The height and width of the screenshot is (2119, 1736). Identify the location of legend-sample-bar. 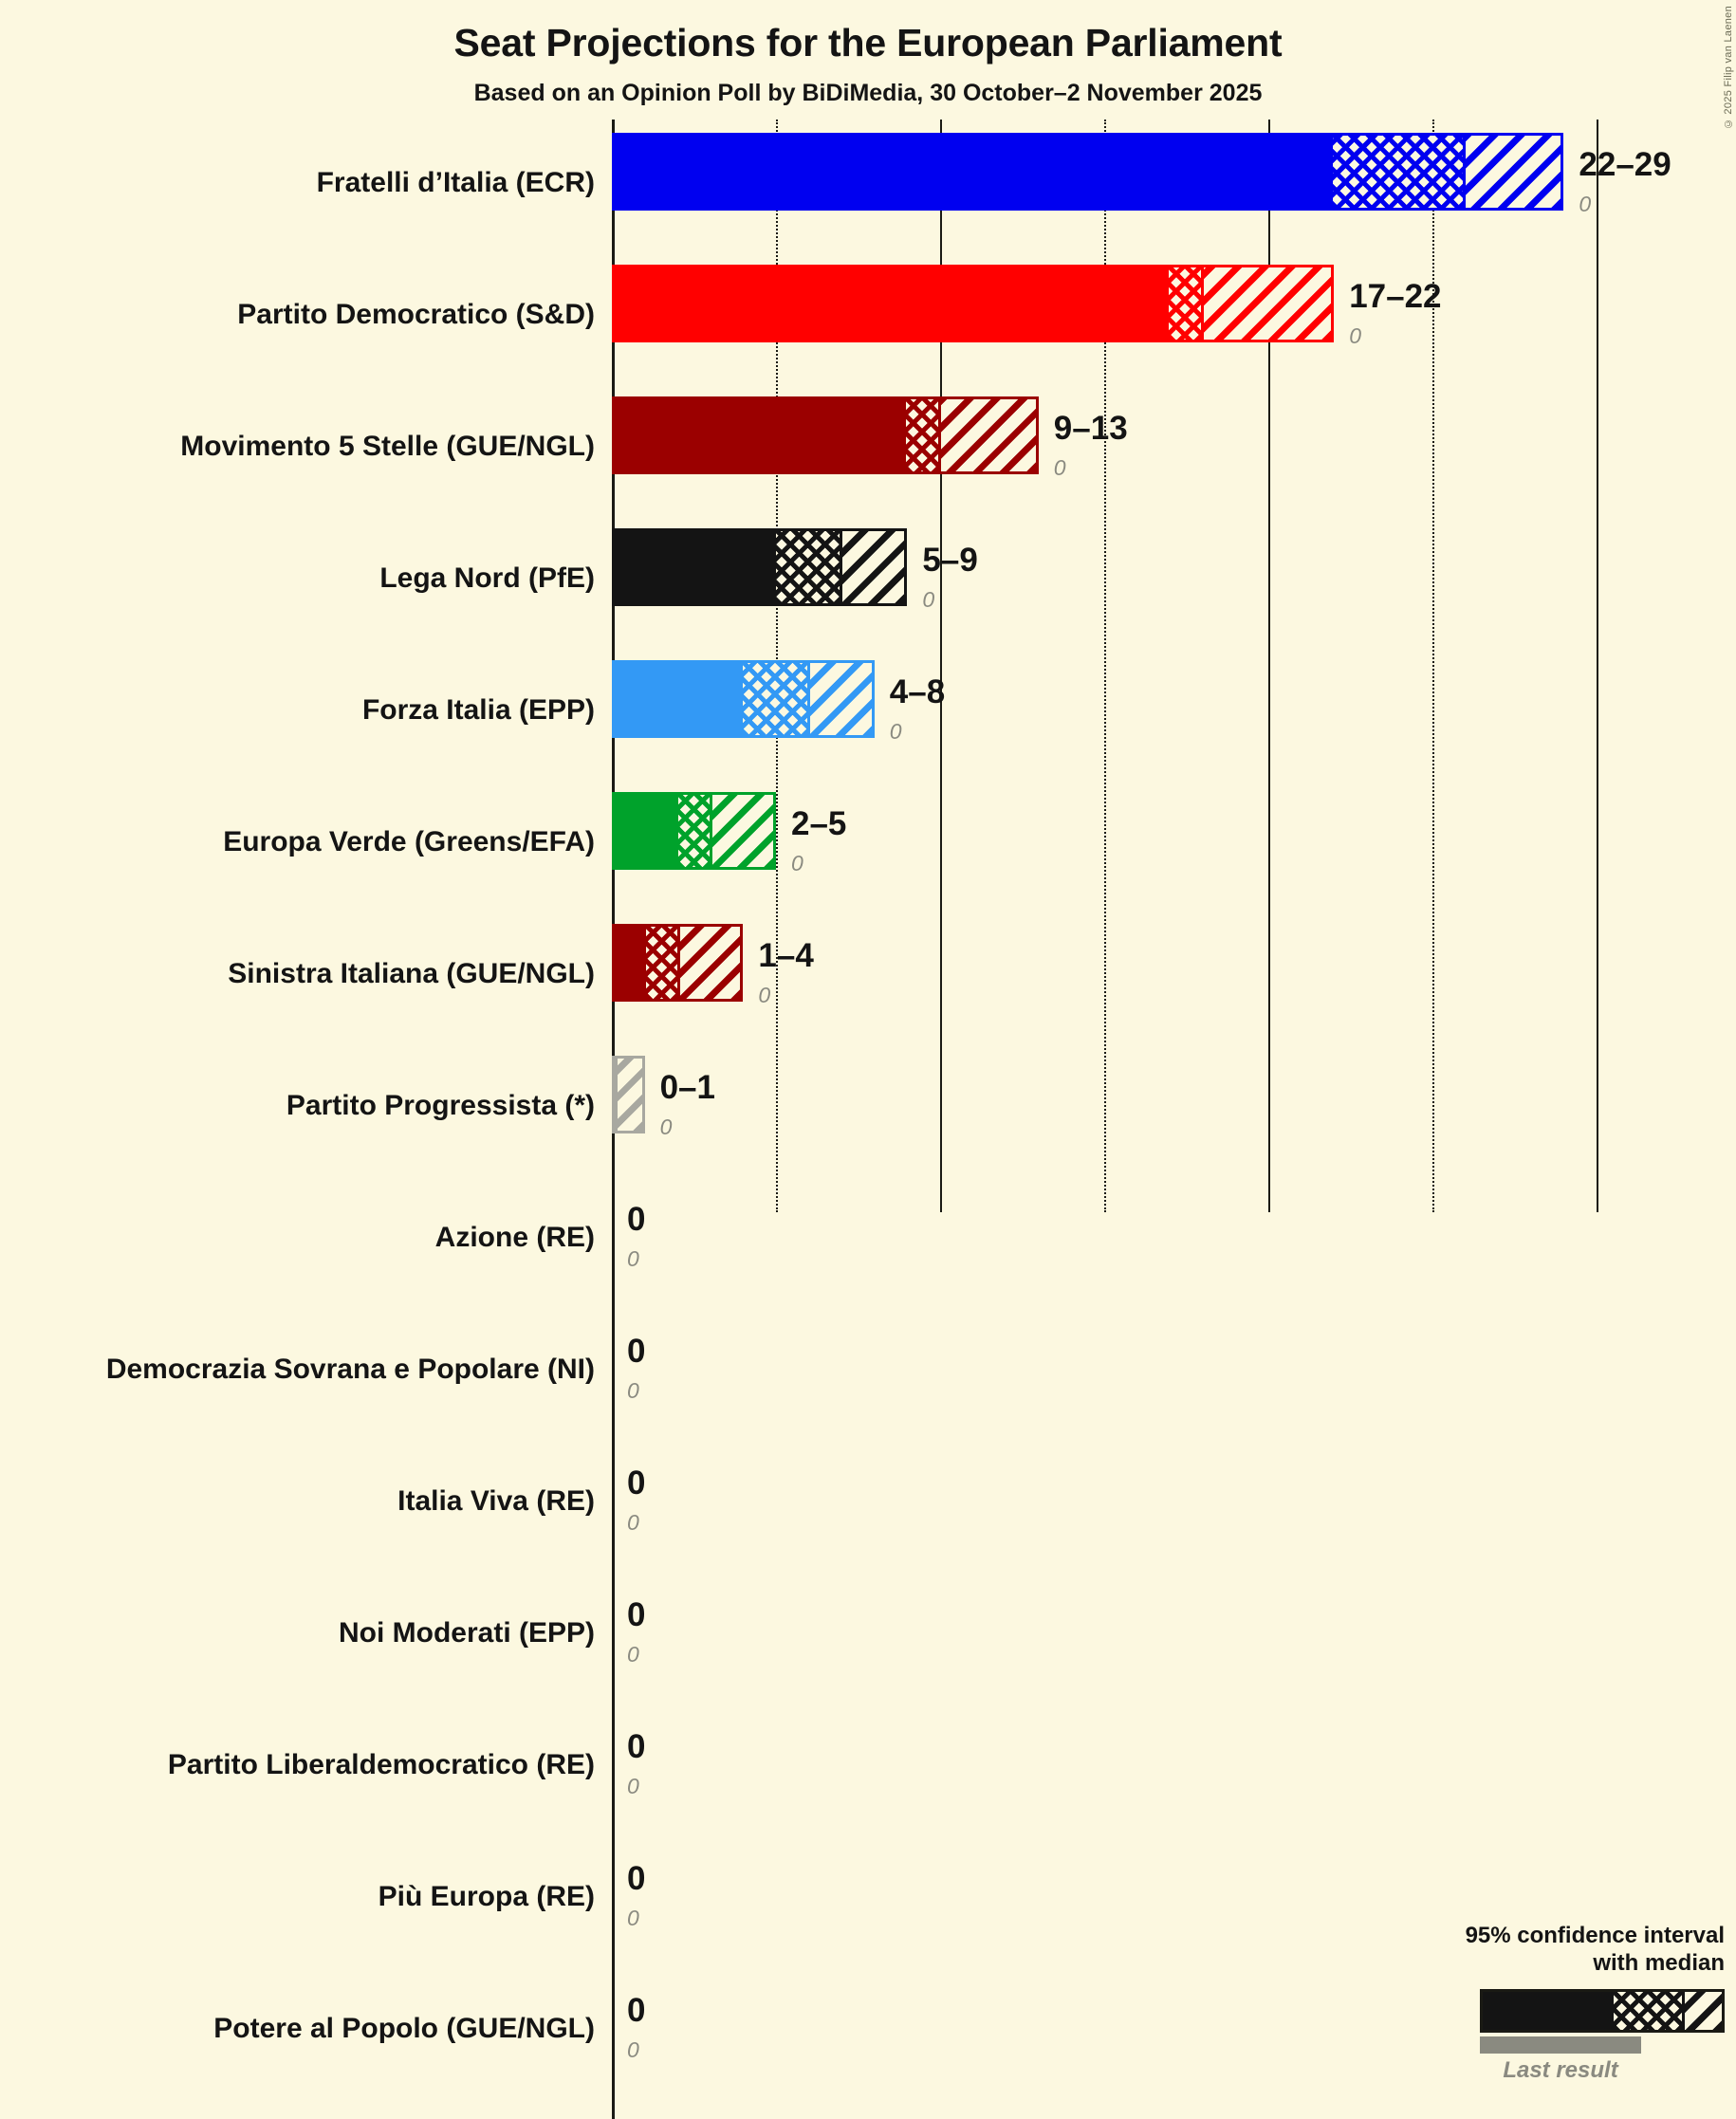
(1602, 2010).